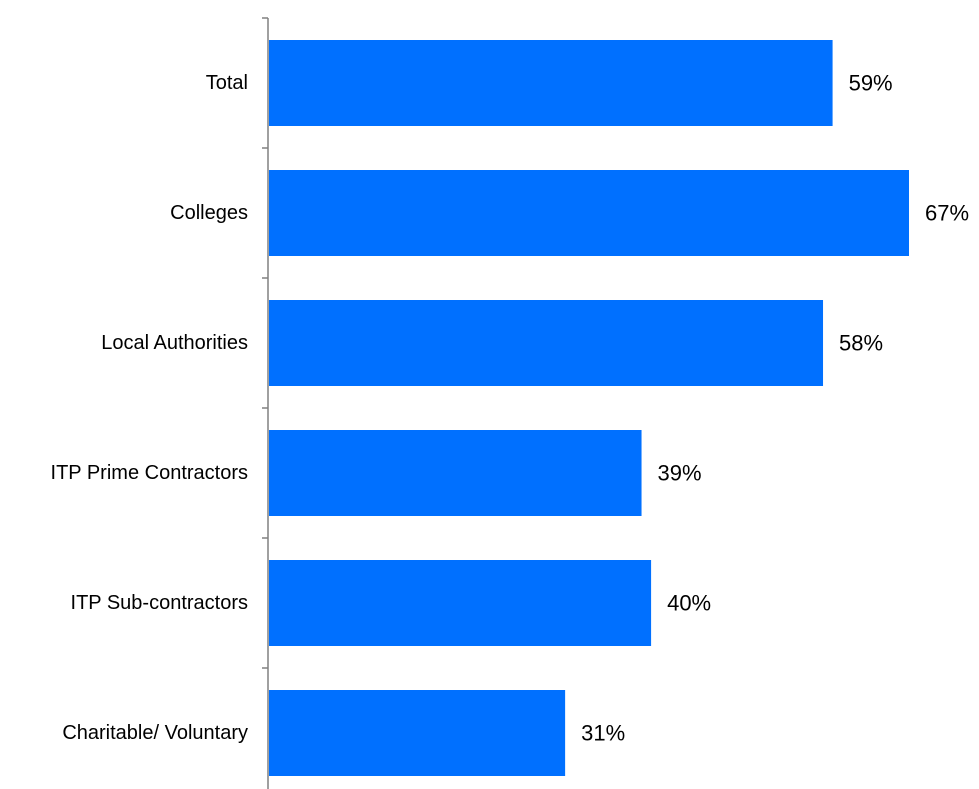 The image size is (979, 789). I want to click on category-label: ITP Prime Contractors, so click(149, 473).